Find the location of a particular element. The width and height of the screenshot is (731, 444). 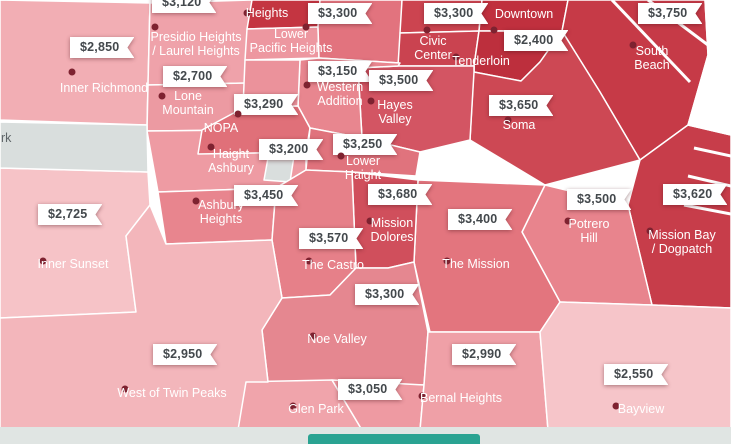

west-of-twin-peaks-price: $2,950 is located at coordinates (185, 354).